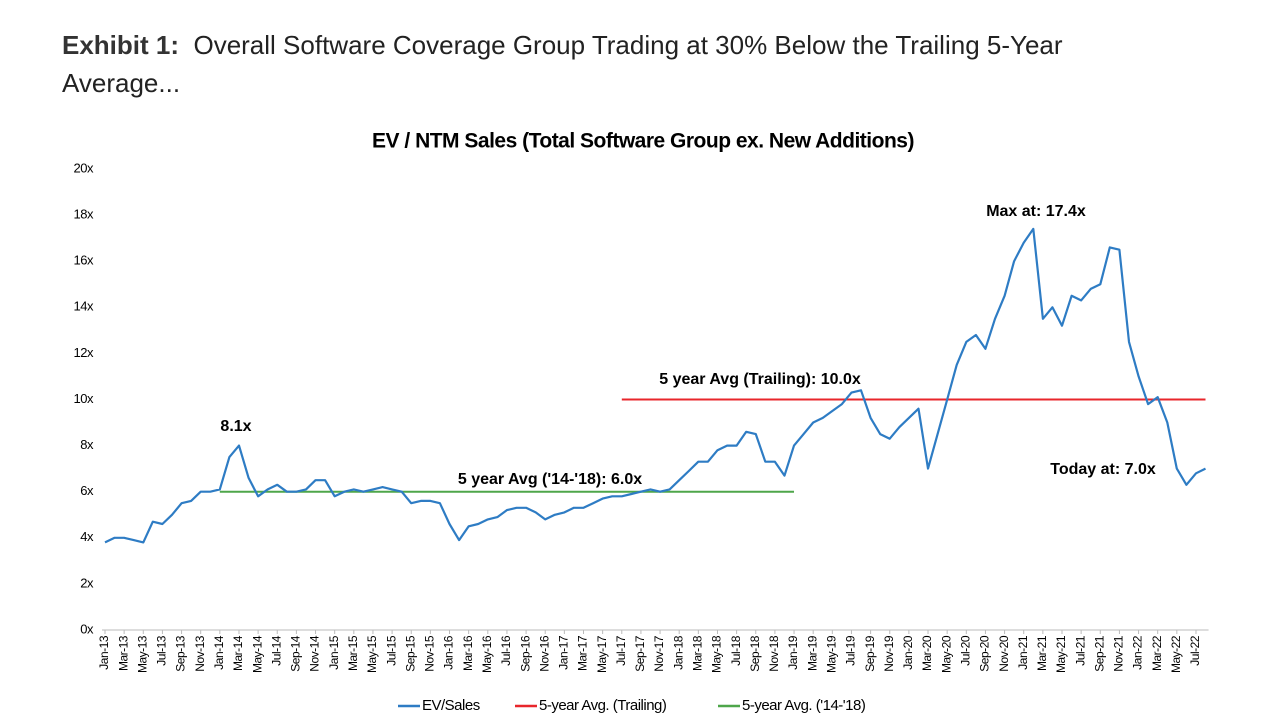 The height and width of the screenshot is (722, 1284). What do you see at coordinates (621, 650) in the screenshot?
I see `x-tick-label: Jul-17` at bounding box center [621, 650].